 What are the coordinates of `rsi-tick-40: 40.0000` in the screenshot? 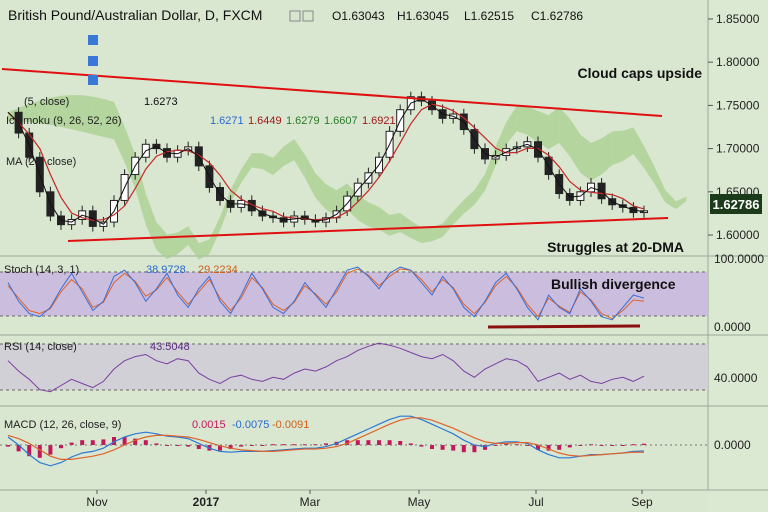 It's located at (736, 378).